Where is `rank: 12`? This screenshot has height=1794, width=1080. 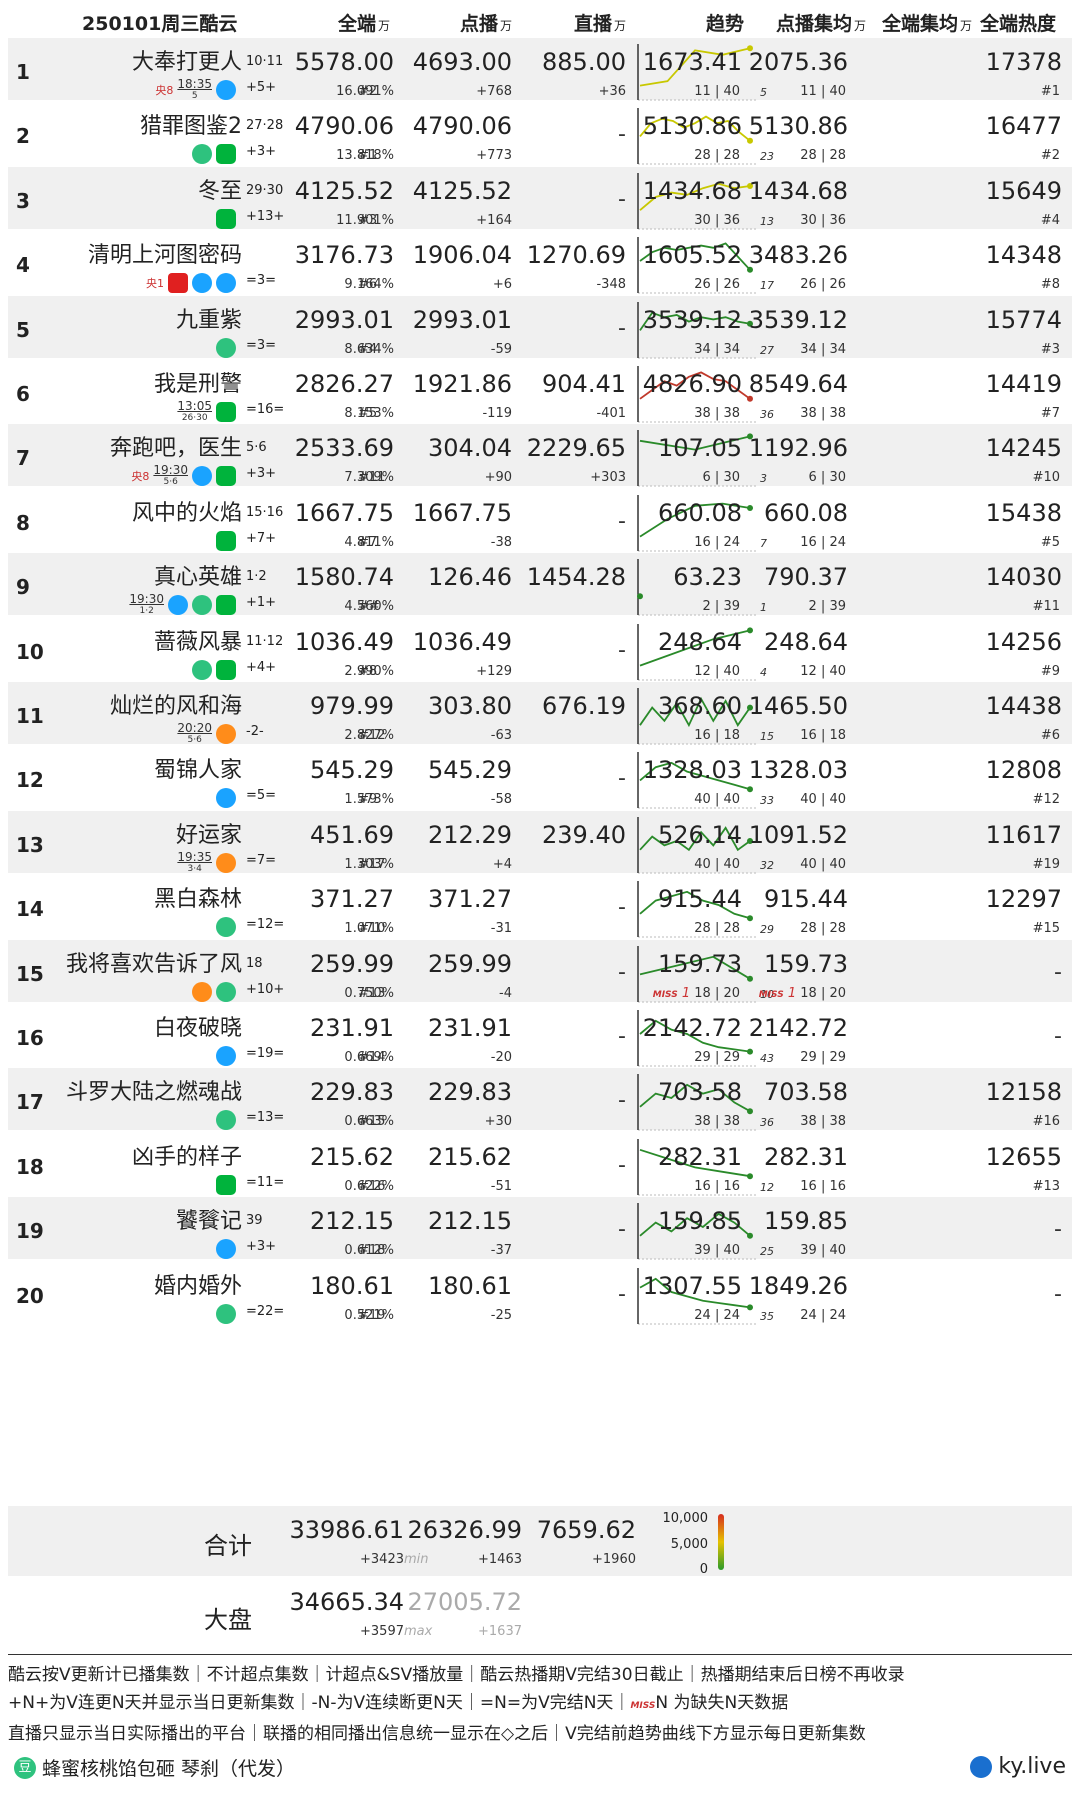 rank: 12 is located at coordinates (30, 780).